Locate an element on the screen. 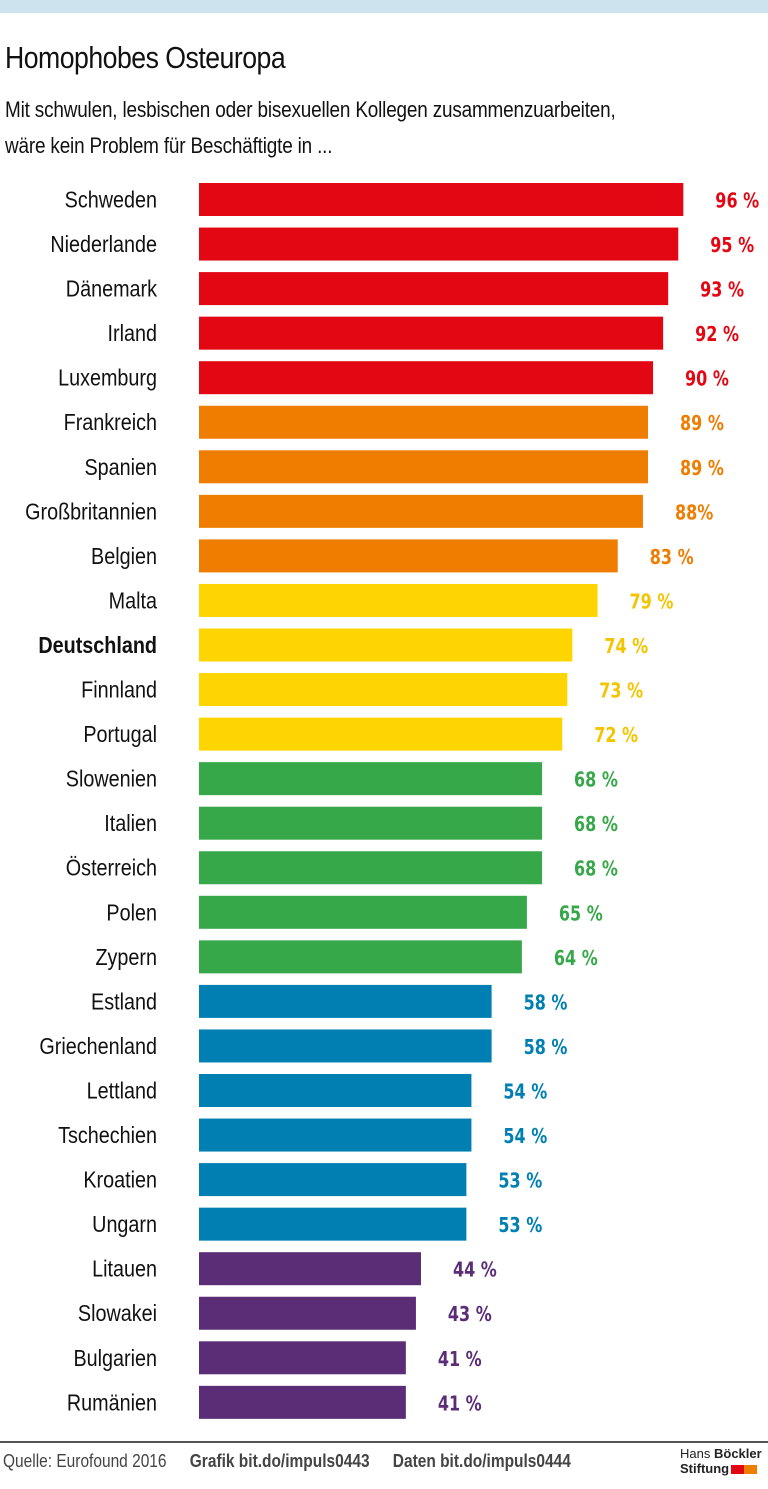 The width and height of the screenshot is (768, 1489). logo-red-square-icon is located at coordinates (738, 1470).